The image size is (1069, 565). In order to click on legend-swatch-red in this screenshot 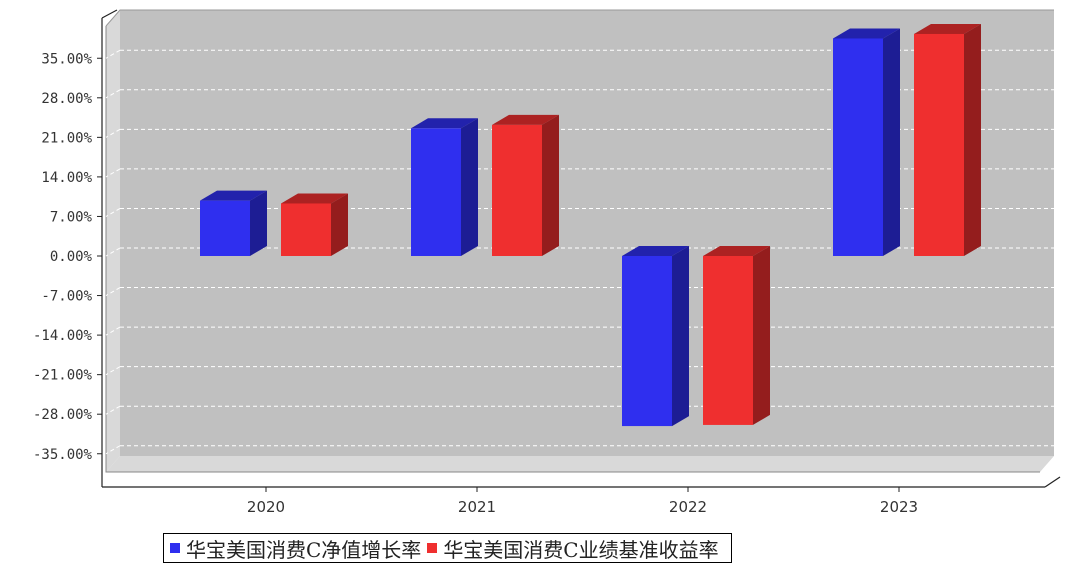, I will do `click(432, 548)`.